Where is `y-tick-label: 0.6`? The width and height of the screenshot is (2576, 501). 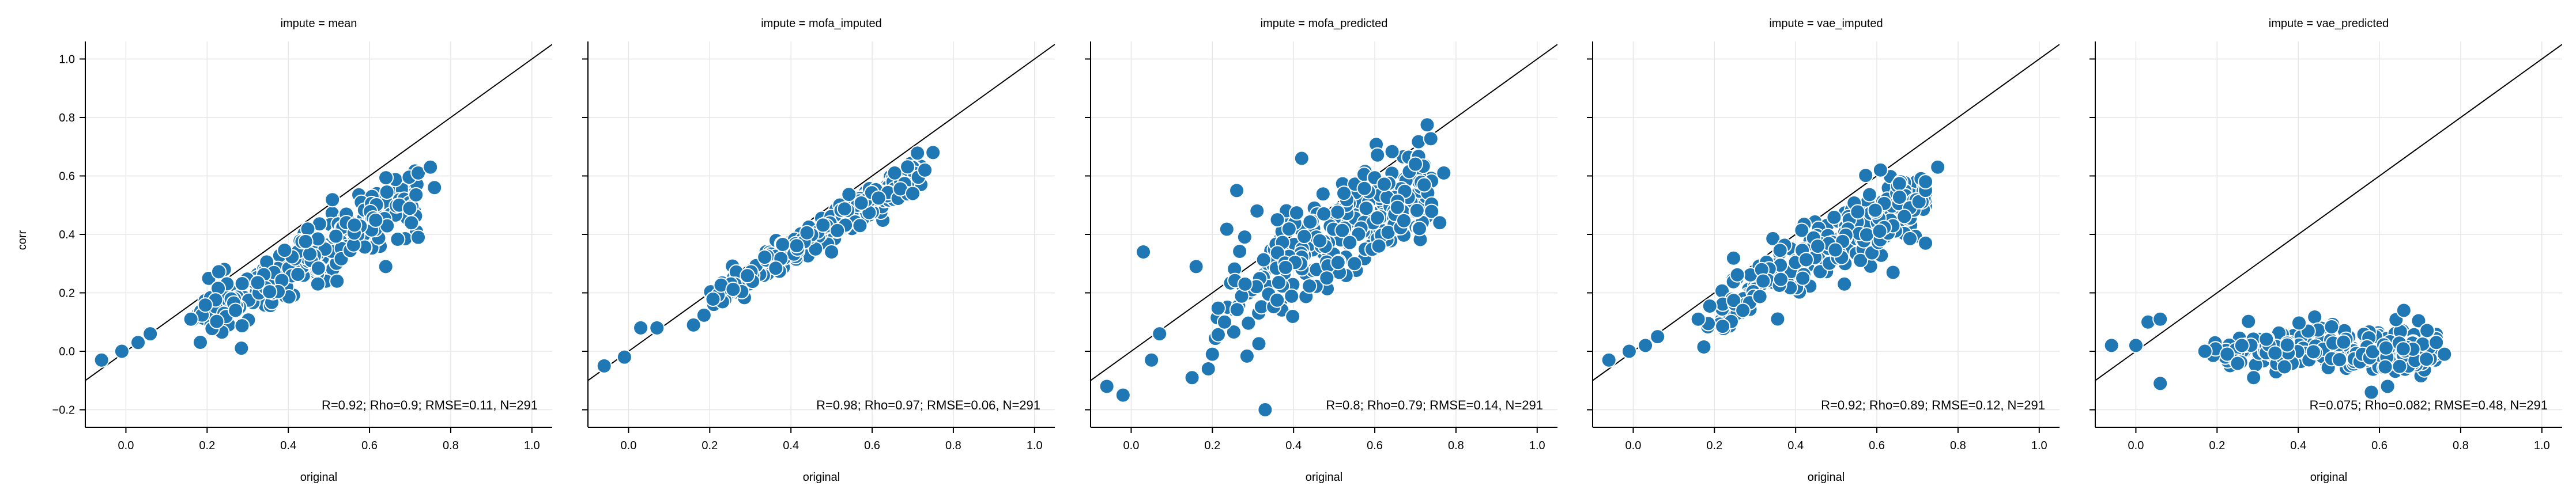
y-tick-label: 0.6 is located at coordinates (67, 176).